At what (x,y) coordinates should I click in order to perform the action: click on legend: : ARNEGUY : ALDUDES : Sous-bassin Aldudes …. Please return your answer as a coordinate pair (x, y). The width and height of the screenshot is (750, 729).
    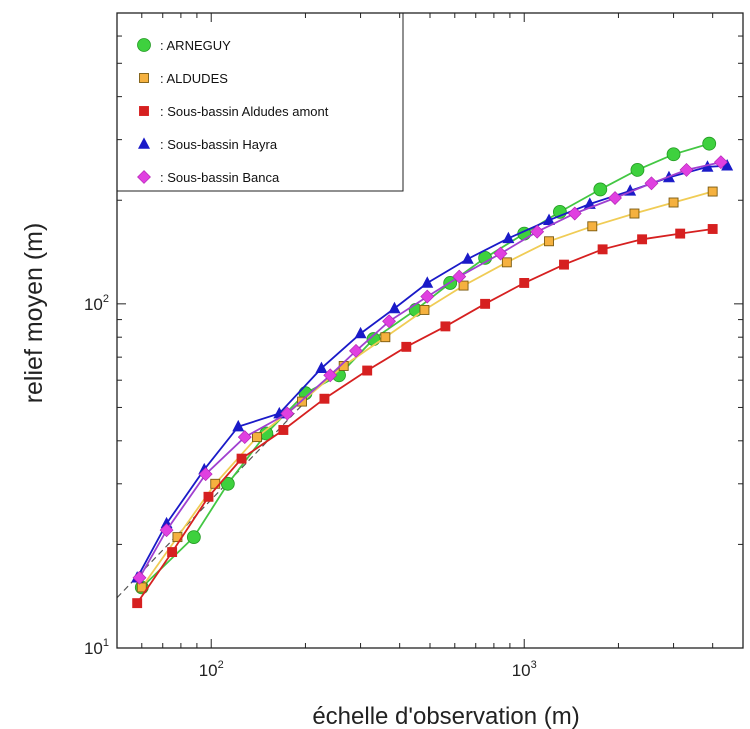
    Looking at the image, I should click on (260, 102).